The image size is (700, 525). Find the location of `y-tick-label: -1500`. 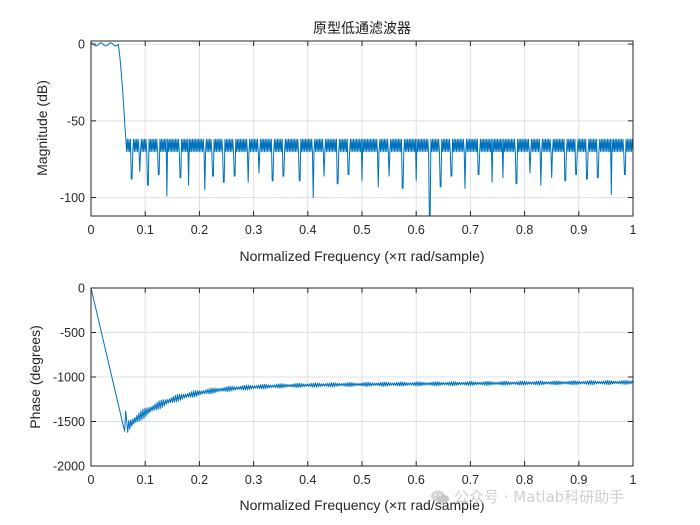

y-tick-label: -1500 is located at coordinates (69, 422).